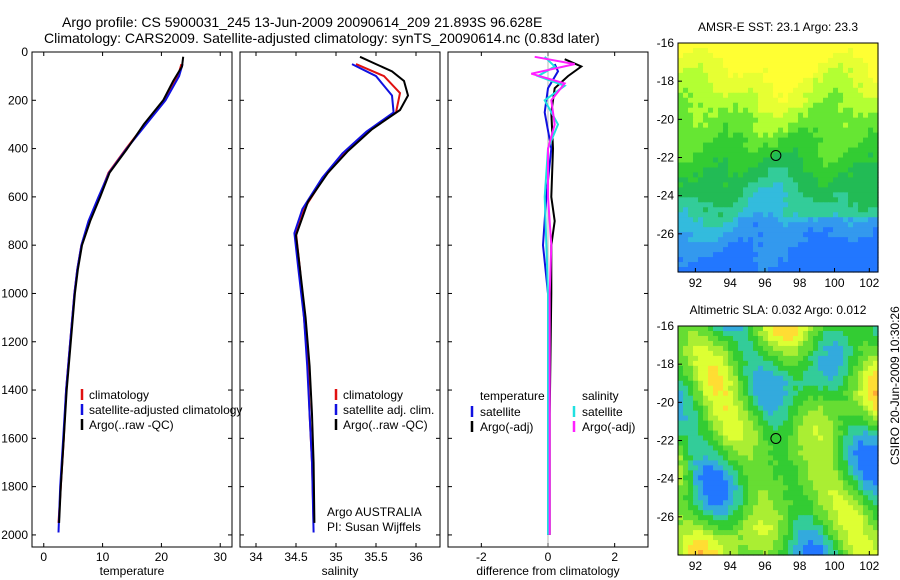 The width and height of the screenshot is (900, 580). What do you see at coordinates (416, 557) in the screenshot?
I see `x-tick-label: 36` at bounding box center [416, 557].